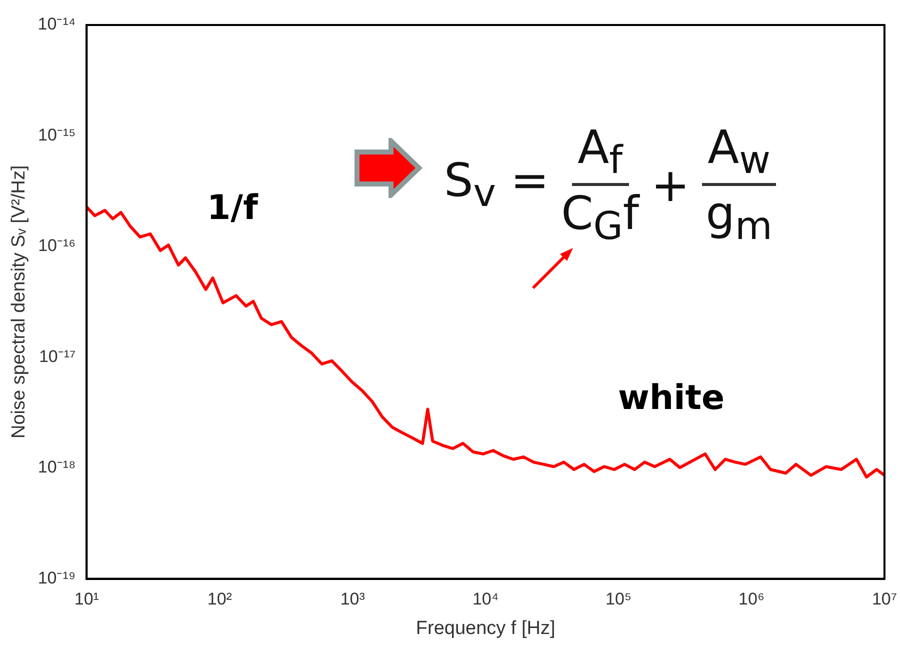 This screenshot has height=648, width=900. I want to click on annotation: A$_{f}$, so click(600, 153).